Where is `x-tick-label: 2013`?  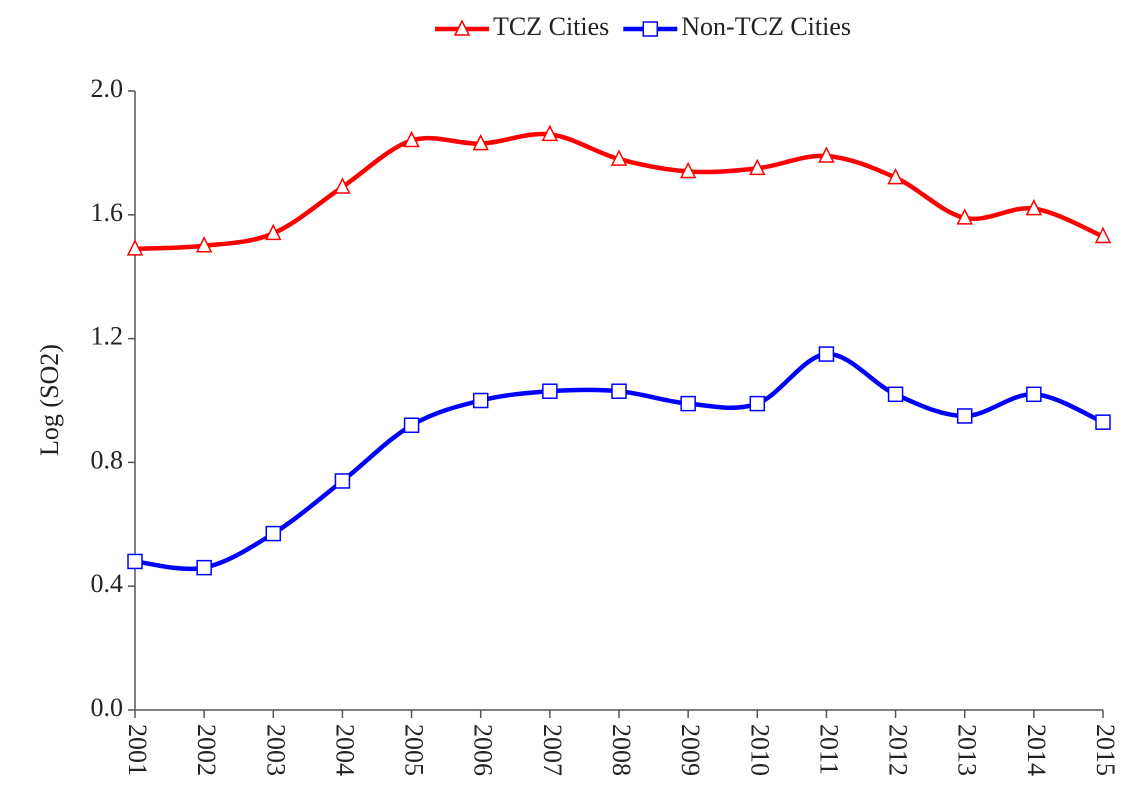 x-tick-label: 2013 is located at coordinates (967, 750).